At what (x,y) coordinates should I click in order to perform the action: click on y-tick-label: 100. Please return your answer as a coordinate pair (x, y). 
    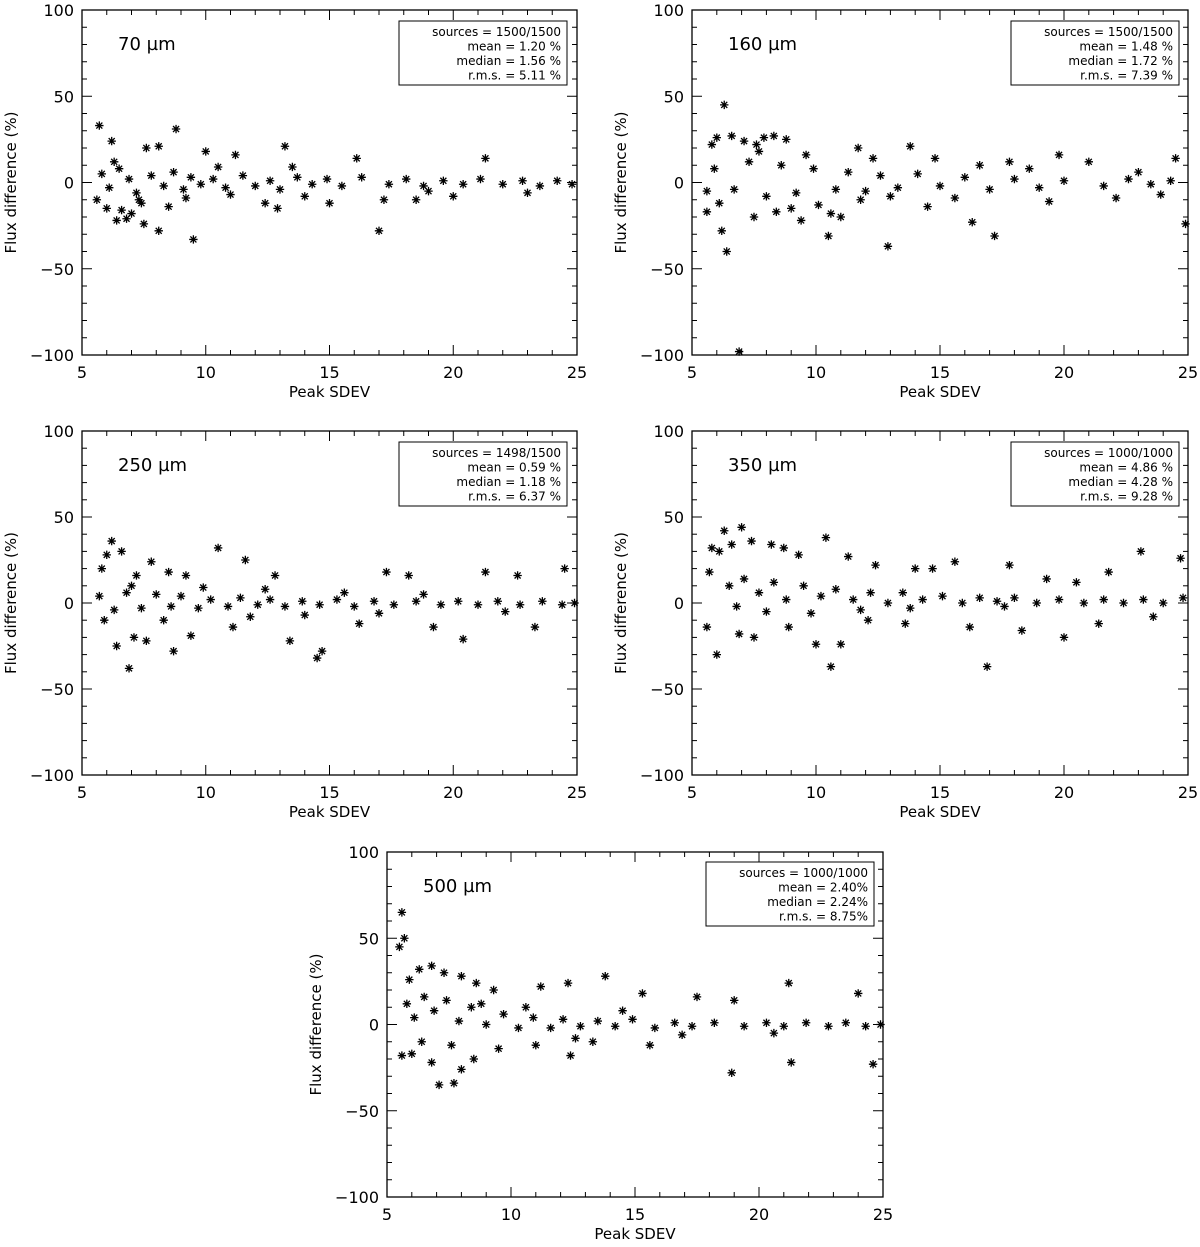
    Looking at the image, I should click on (668, 10).